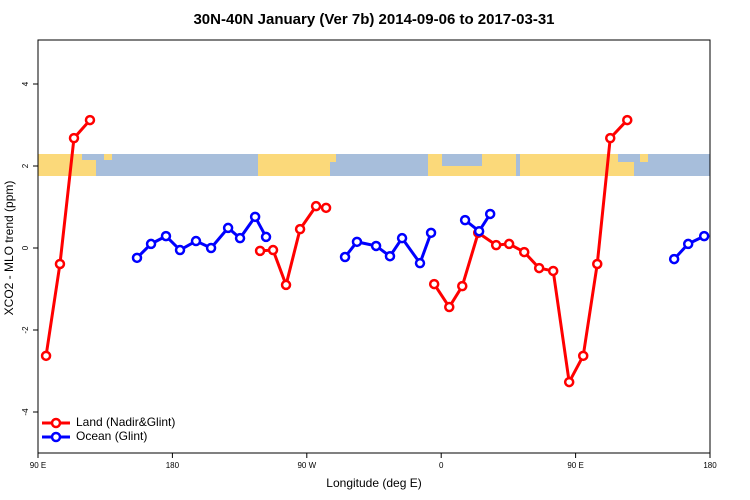 This screenshot has width=750, height=500. I want to click on y-tick-label: 4, so click(25, 83).